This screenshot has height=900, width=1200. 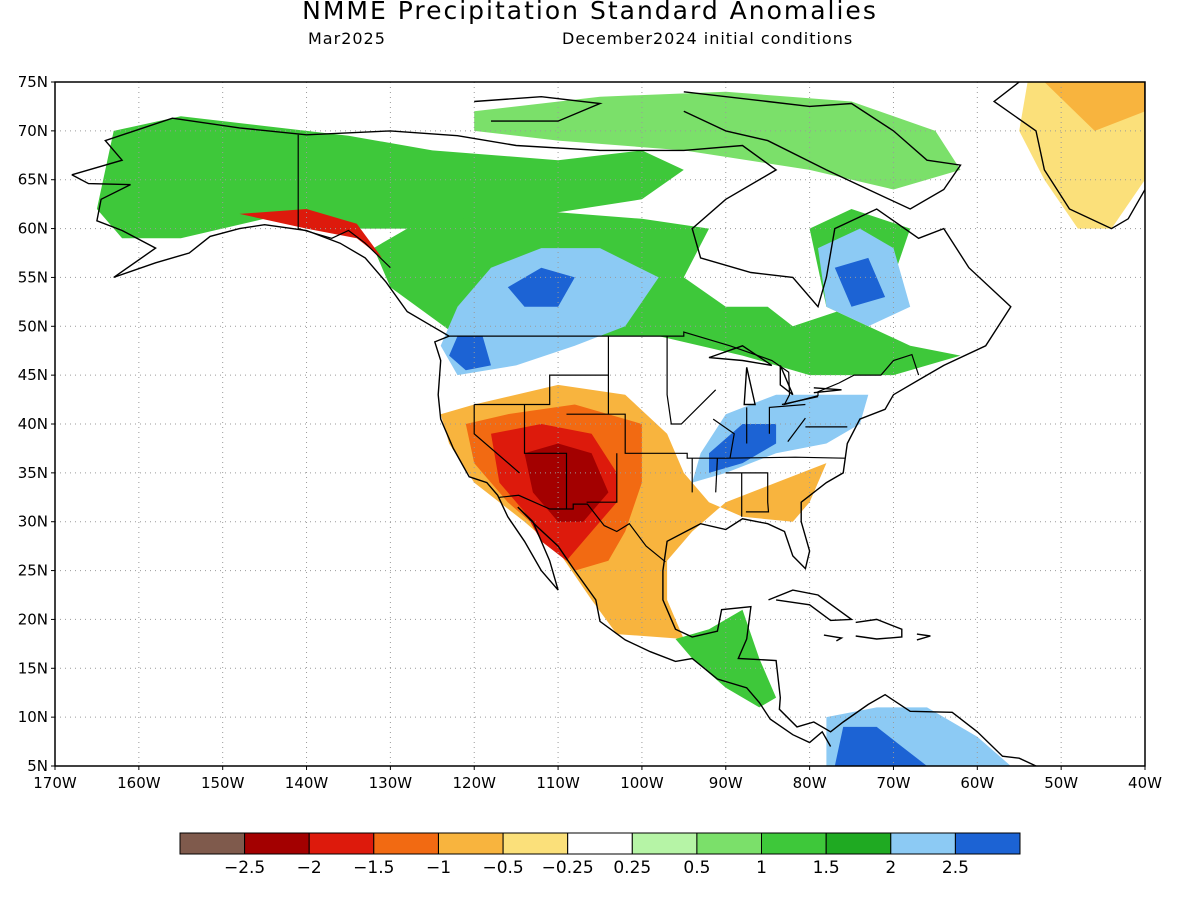 I want to click on colorbar-label: −0.5, so click(x=502, y=868).